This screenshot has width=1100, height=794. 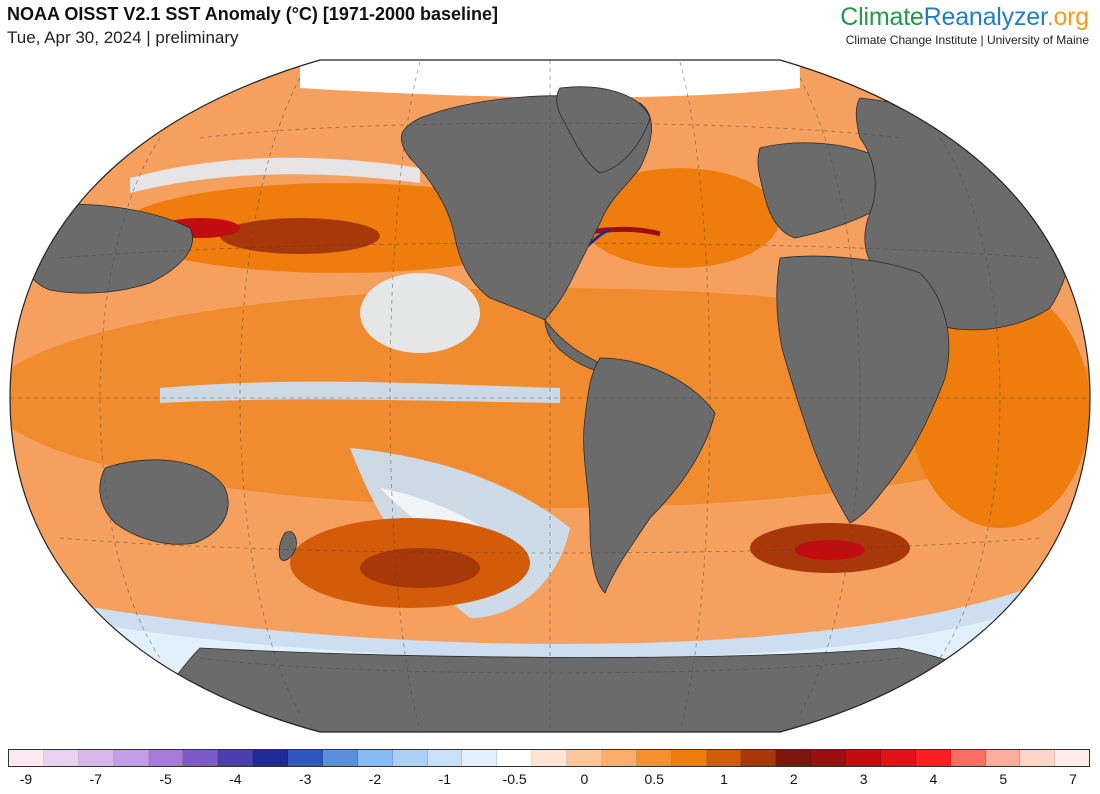 What do you see at coordinates (514, 779) in the screenshot?
I see `colorbar-tick-label: -0.5` at bounding box center [514, 779].